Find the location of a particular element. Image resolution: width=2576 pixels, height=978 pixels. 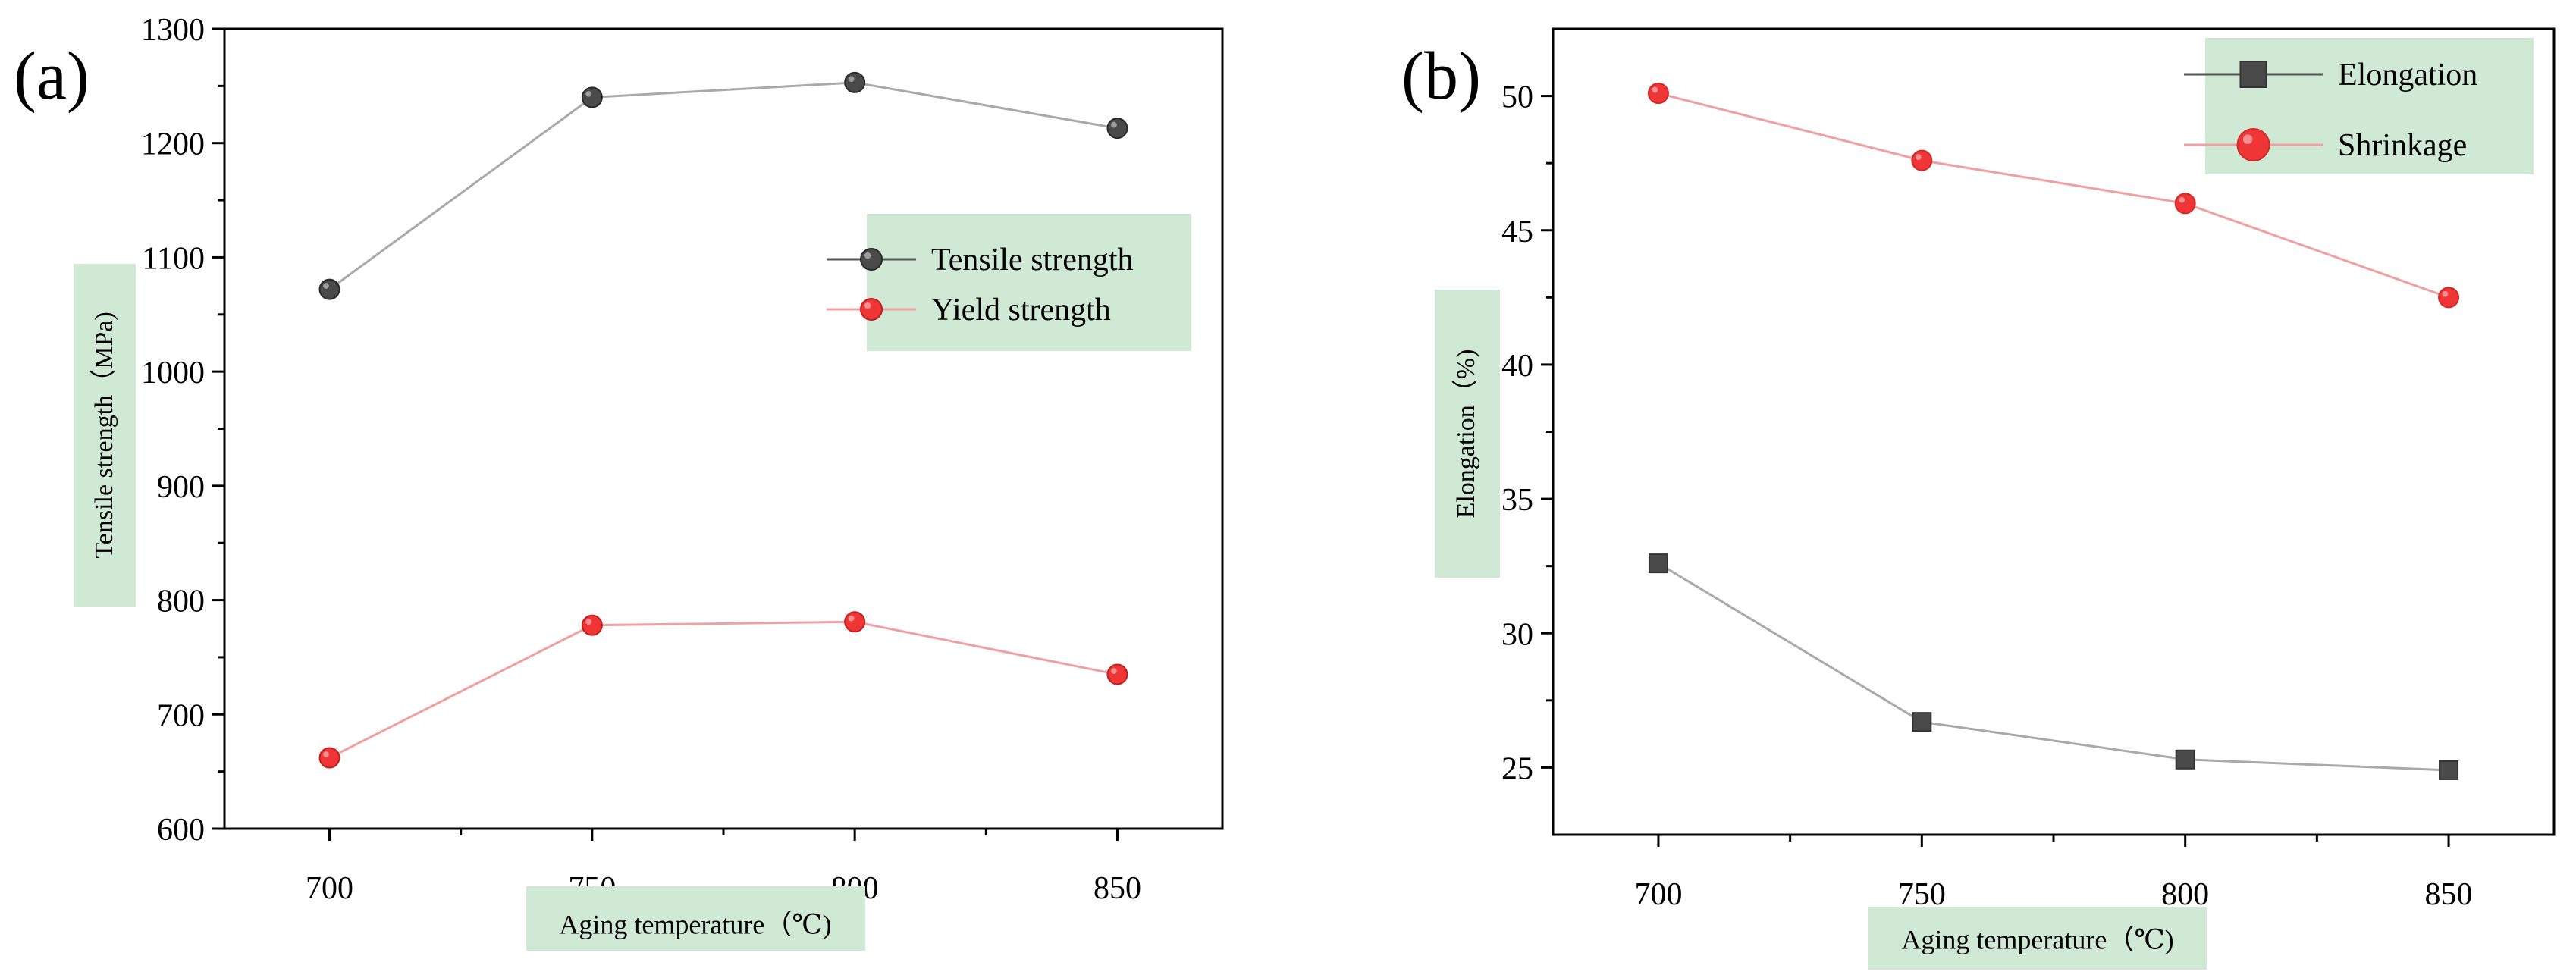

y-axis-title: Elongation（%) is located at coordinates (1465, 434).